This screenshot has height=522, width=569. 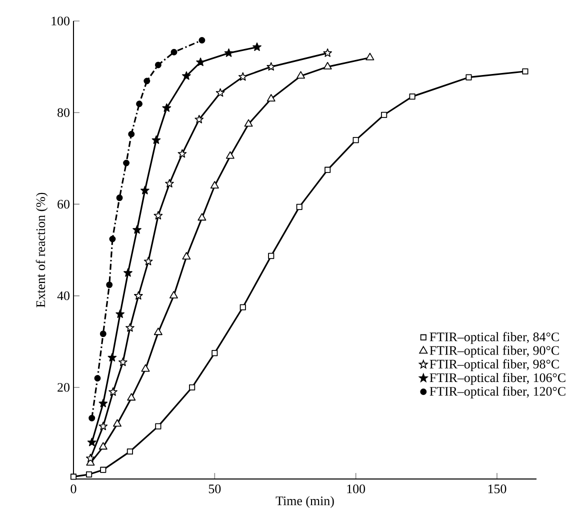 What do you see at coordinates (305, 502) in the screenshot?
I see `x-axis-title: Time (min)` at bounding box center [305, 502].